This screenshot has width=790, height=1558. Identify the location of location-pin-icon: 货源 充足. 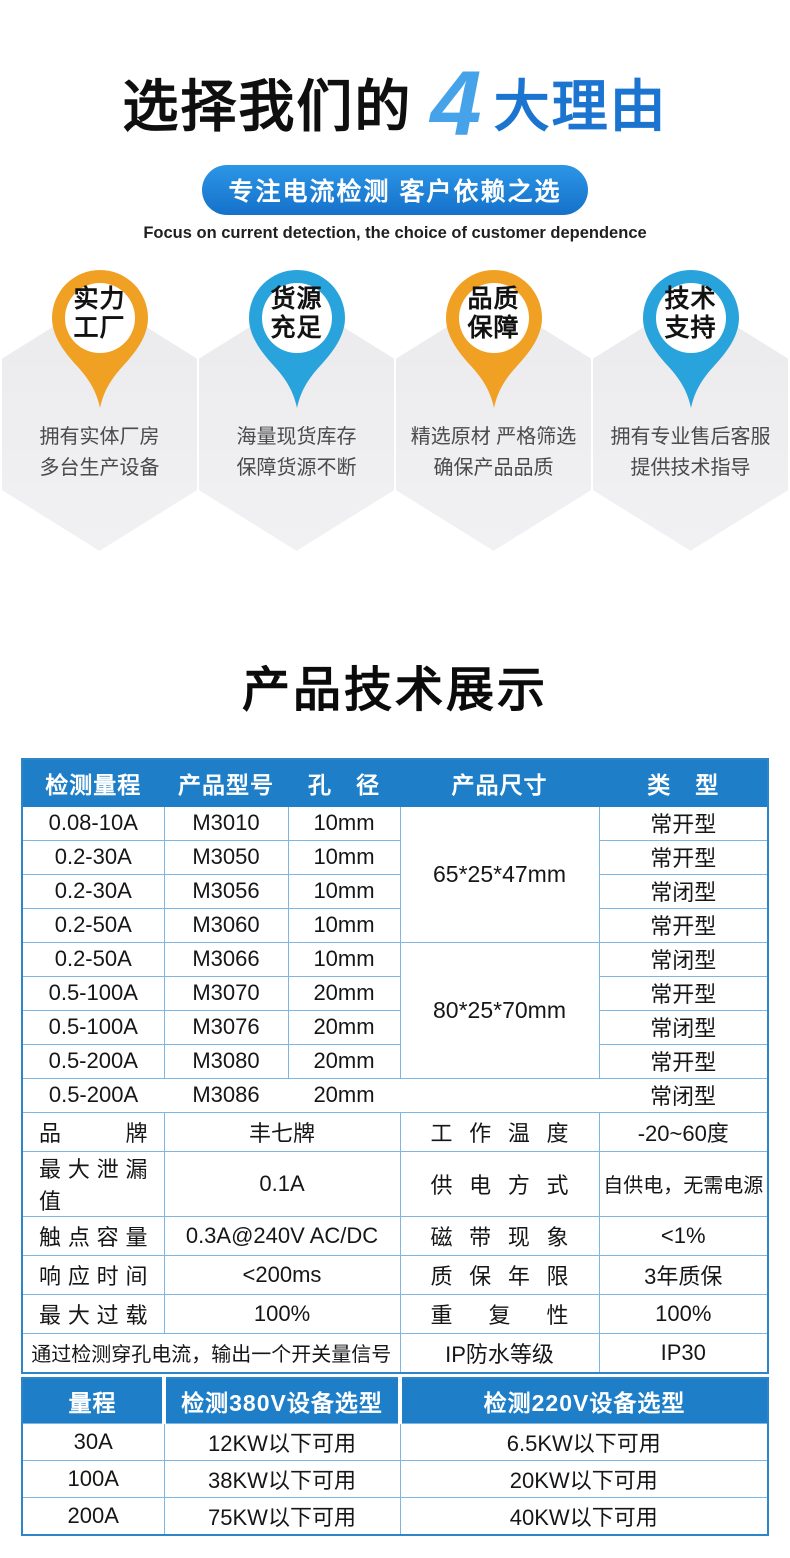
(297, 339).